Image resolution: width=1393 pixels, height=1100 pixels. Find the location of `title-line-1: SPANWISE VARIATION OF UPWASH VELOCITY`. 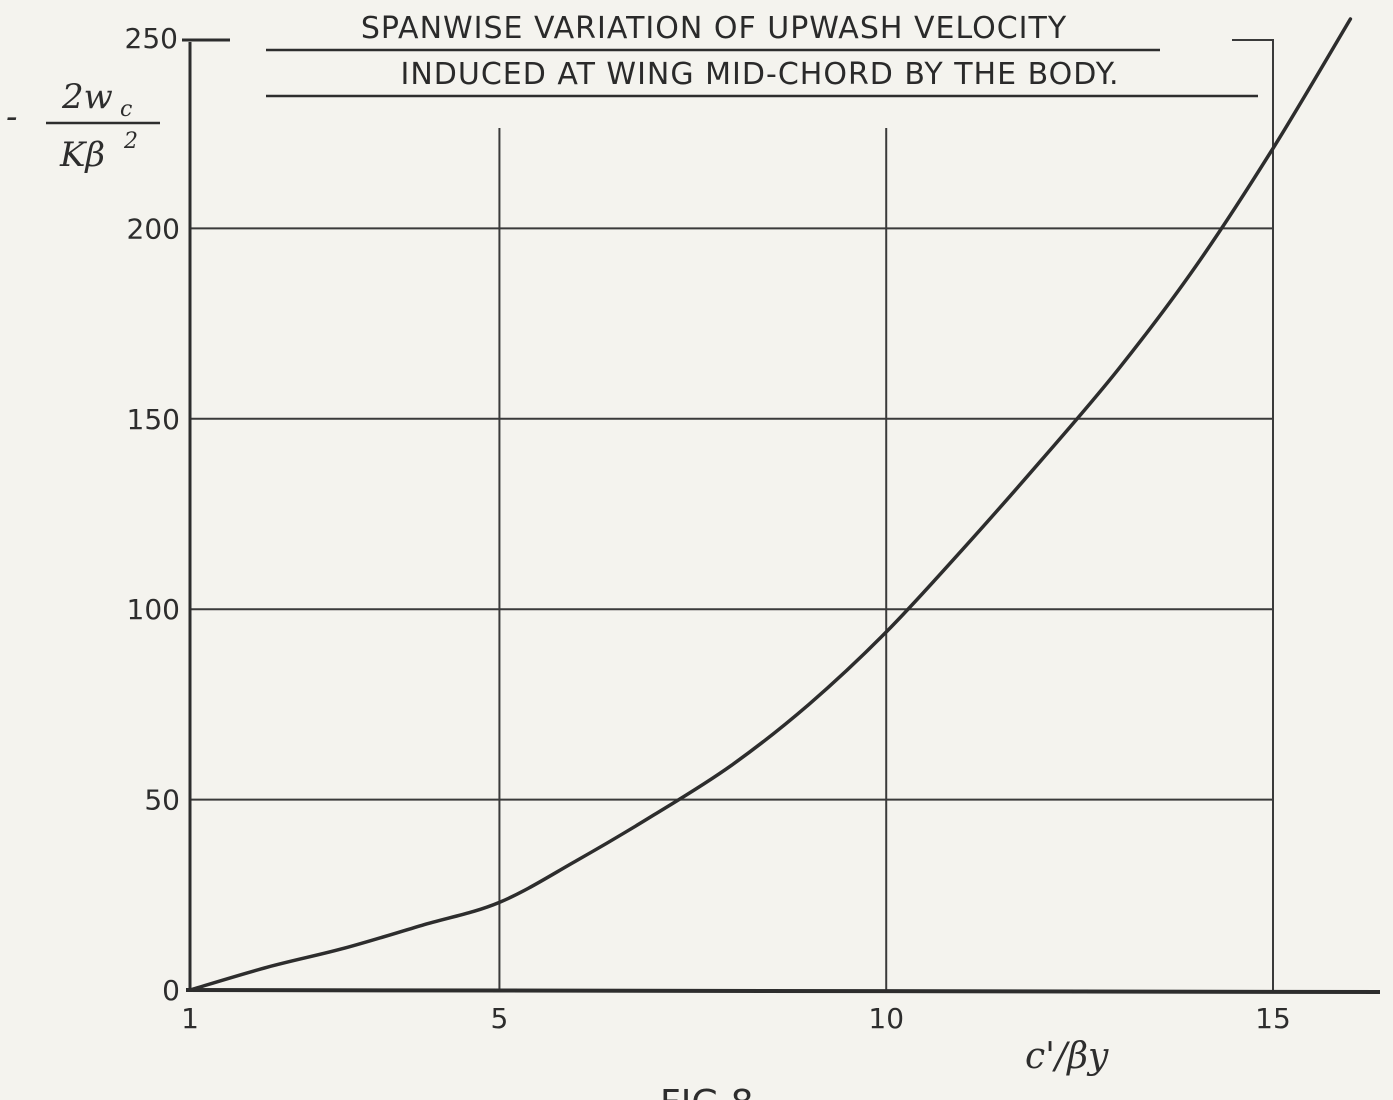

title-line-1: SPANWISE VARIATION OF UPWASH VELOCITY is located at coordinates (714, 28).